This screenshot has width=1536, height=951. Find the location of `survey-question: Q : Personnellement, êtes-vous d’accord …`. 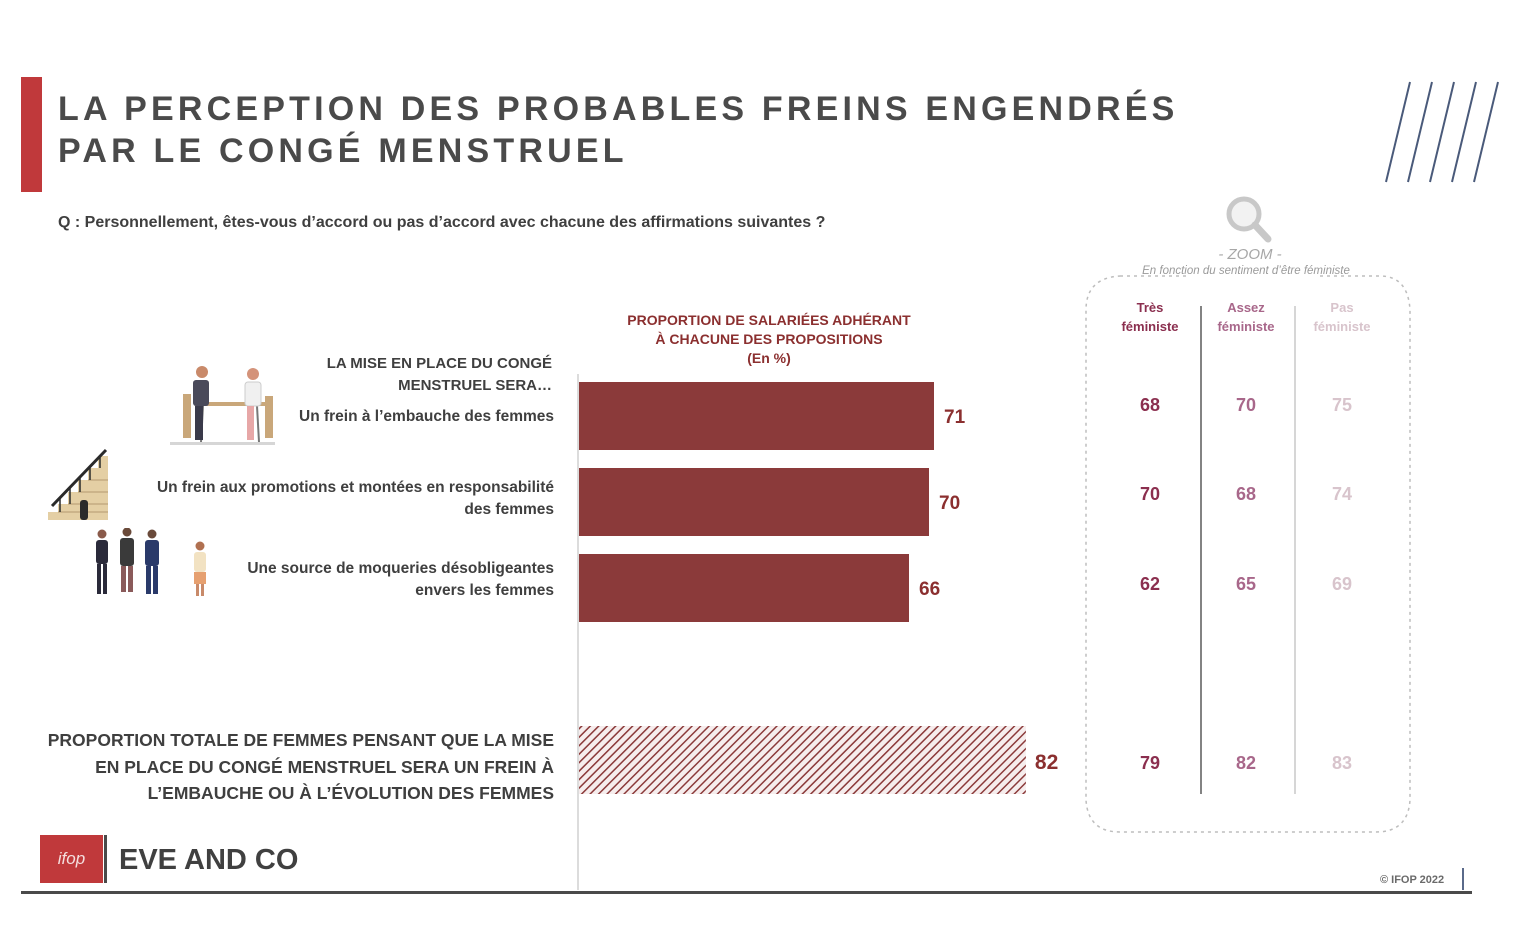

survey-question: Q : Personnellement, êtes-vous d’accord … is located at coordinates (442, 222).